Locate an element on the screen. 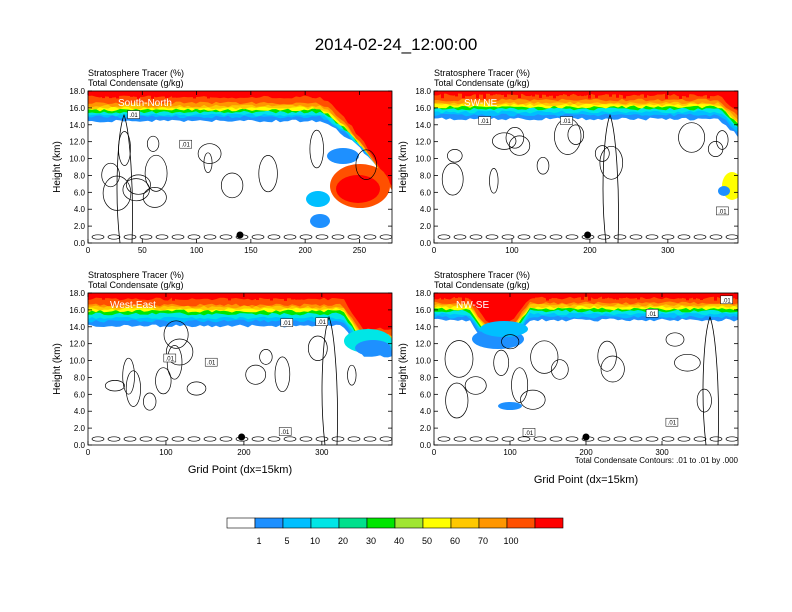 The image size is (792, 612). plot-frame is located at coordinates (240, 167).